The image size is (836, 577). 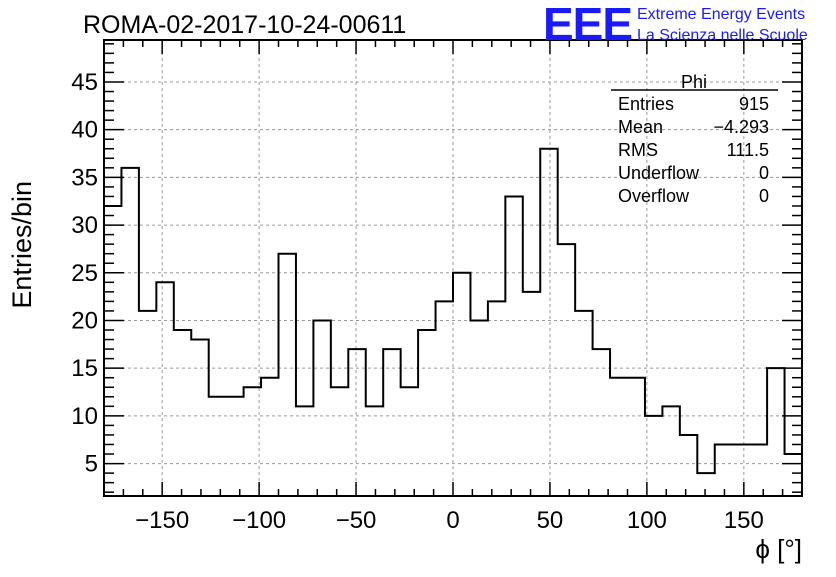 What do you see at coordinates (259, 520) in the screenshot?
I see `x-tick-label: −100` at bounding box center [259, 520].